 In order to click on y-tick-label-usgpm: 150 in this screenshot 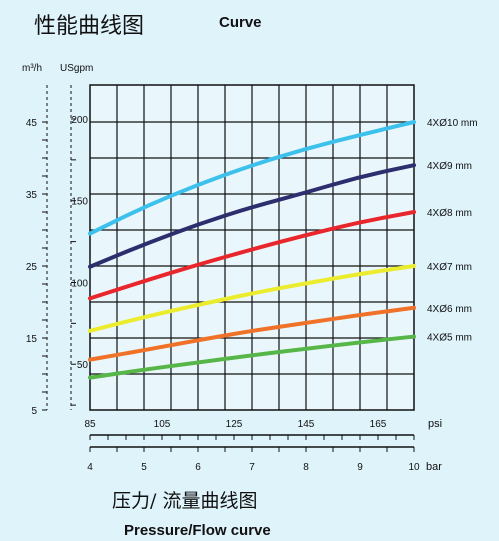, I will do `click(79, 202)`.